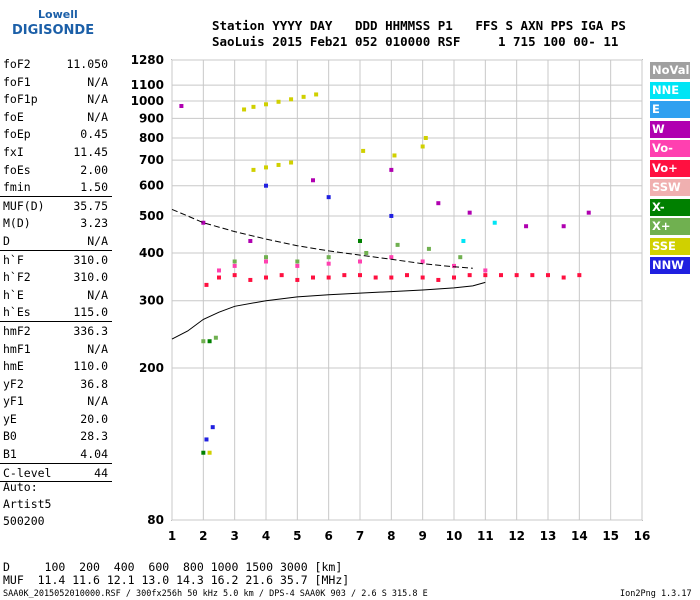 Image resolution: width=700 pixels, height=600 pixels. I want to click on legend-entry: NNE, so click(670, 90).